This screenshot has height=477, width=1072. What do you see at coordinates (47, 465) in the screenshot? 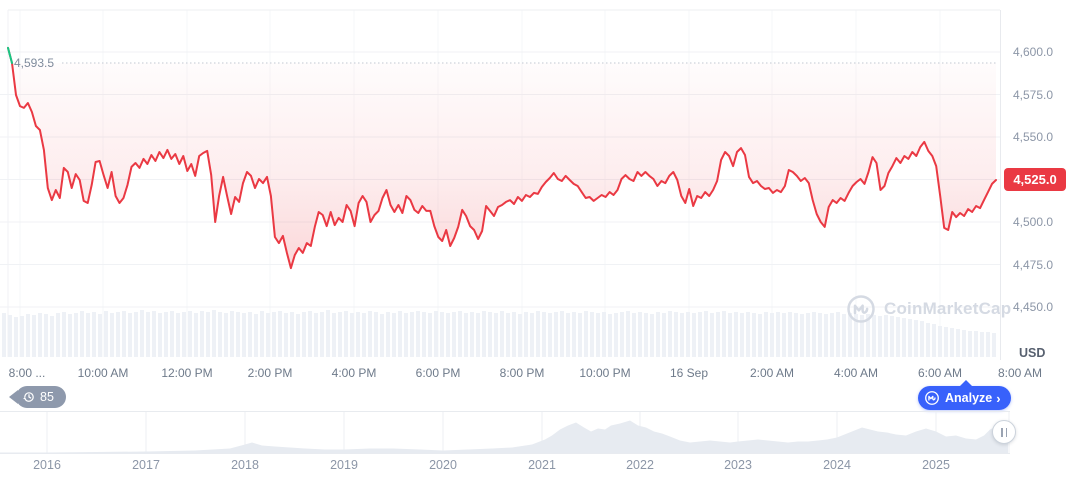
I see `scrubber-year-tick: 2016` at bounding box center [47, 465].